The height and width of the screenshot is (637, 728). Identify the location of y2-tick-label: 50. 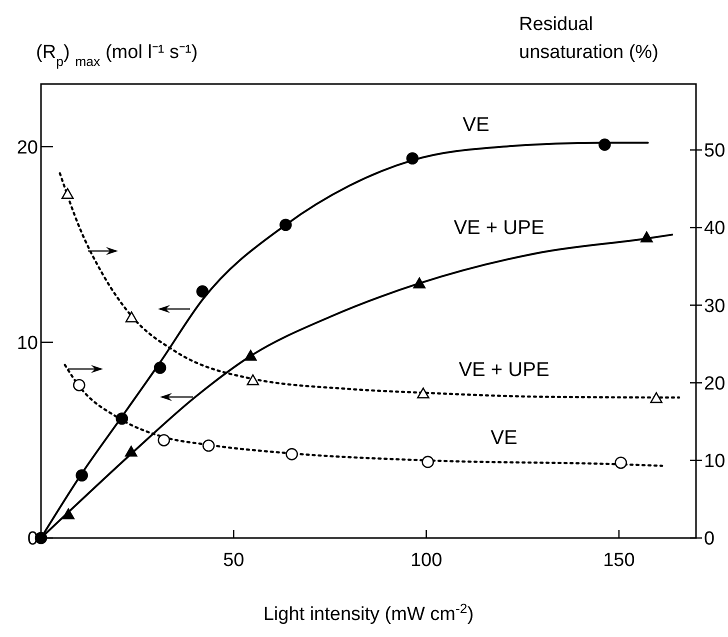
(715, 151).